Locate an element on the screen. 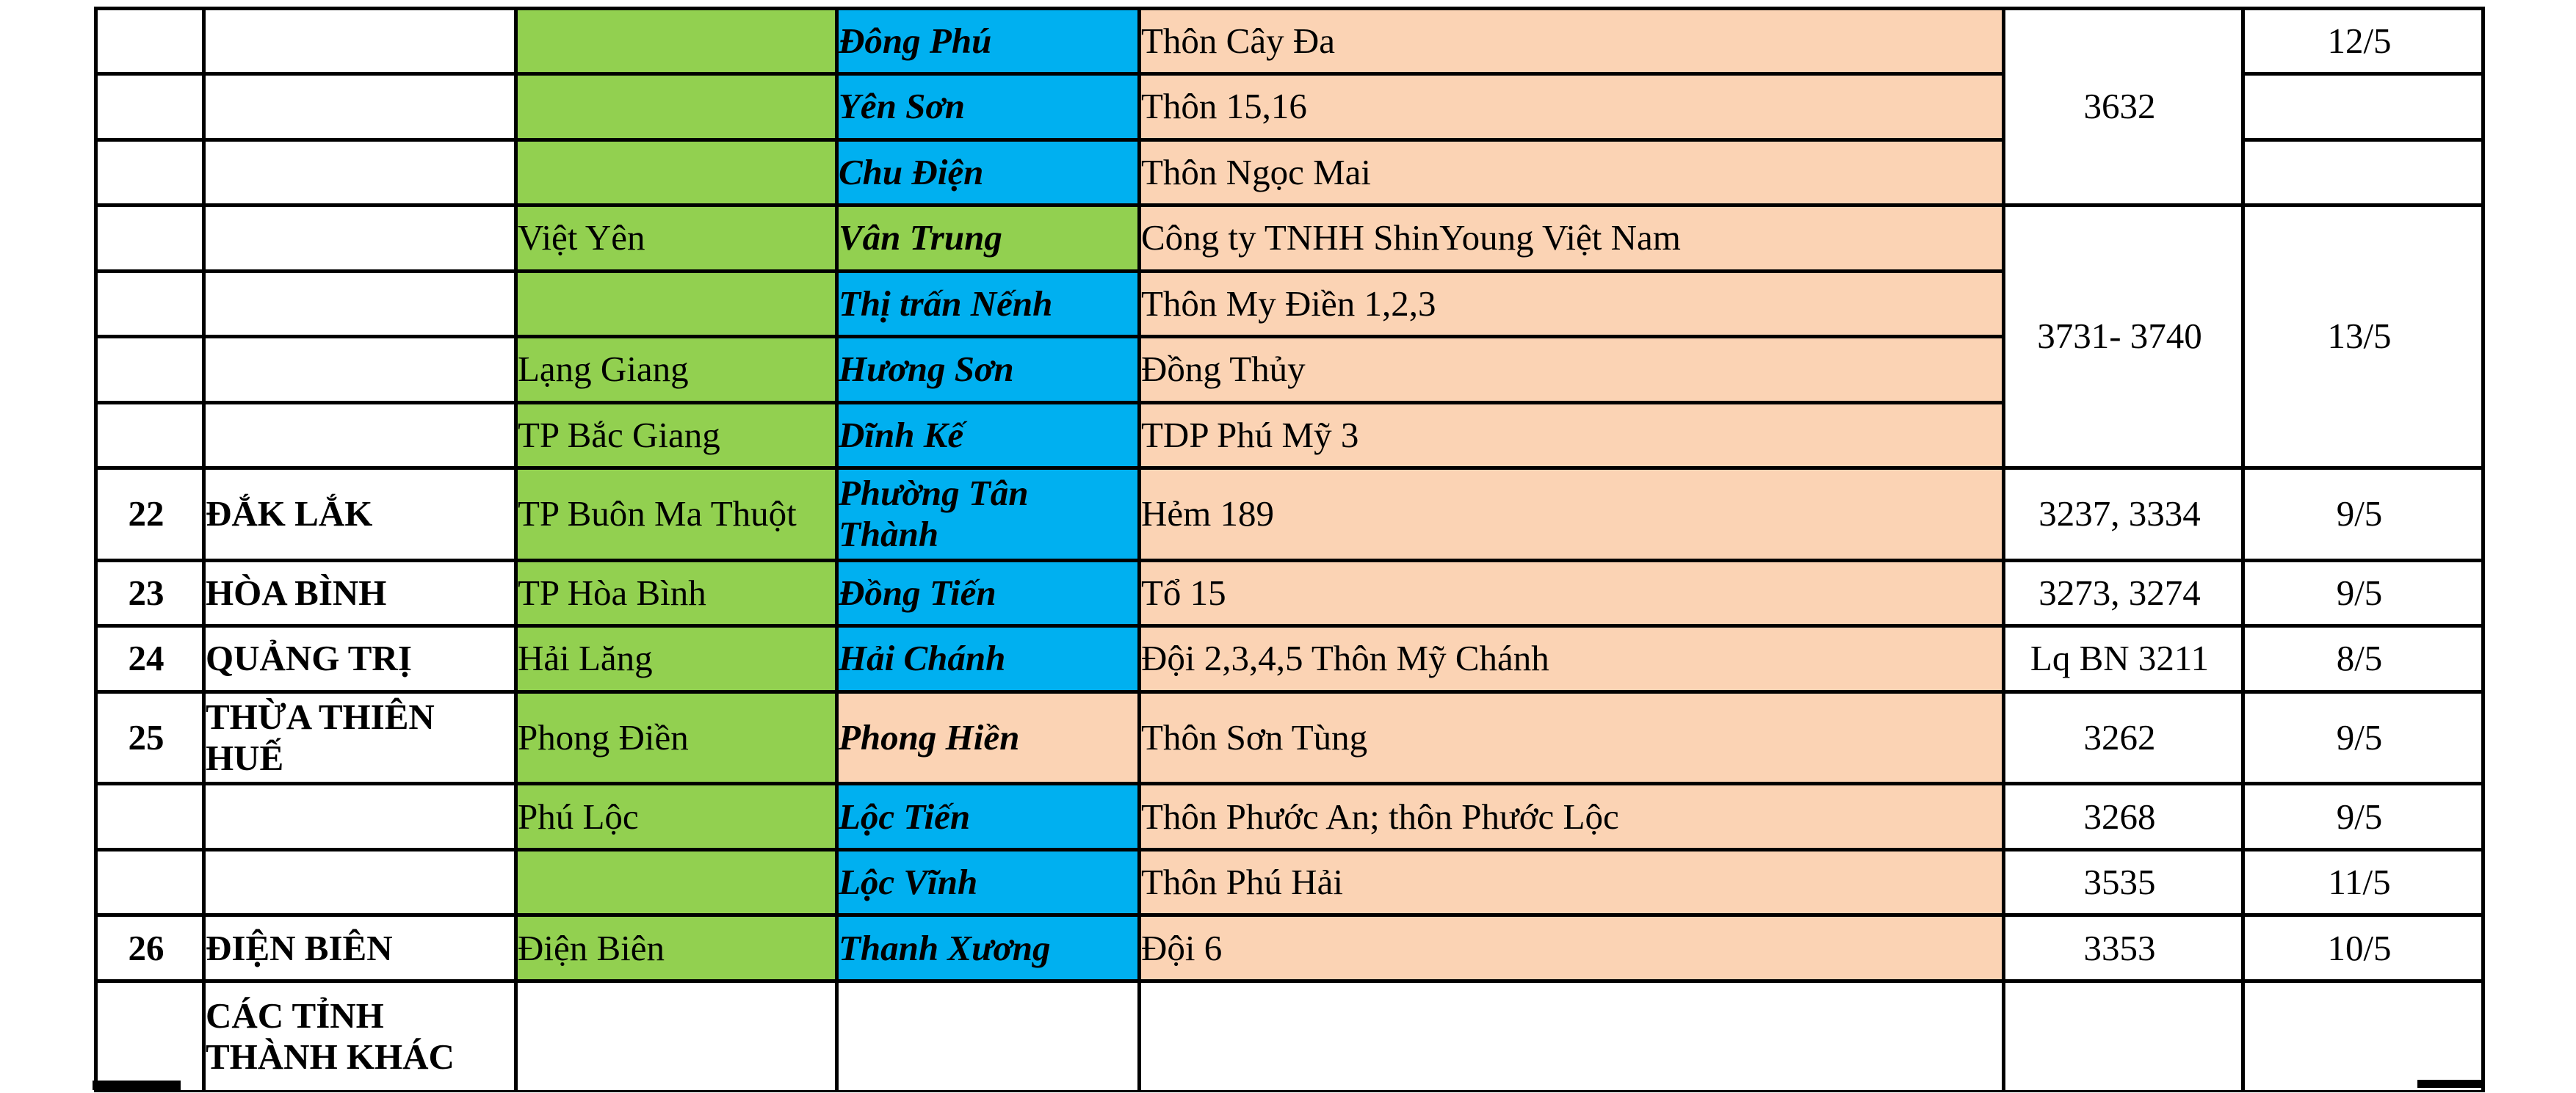 The height and width of the screenshot is (1093, 2576). location-cell: Thôn 15,16 is located at coordinates (1571, 107).